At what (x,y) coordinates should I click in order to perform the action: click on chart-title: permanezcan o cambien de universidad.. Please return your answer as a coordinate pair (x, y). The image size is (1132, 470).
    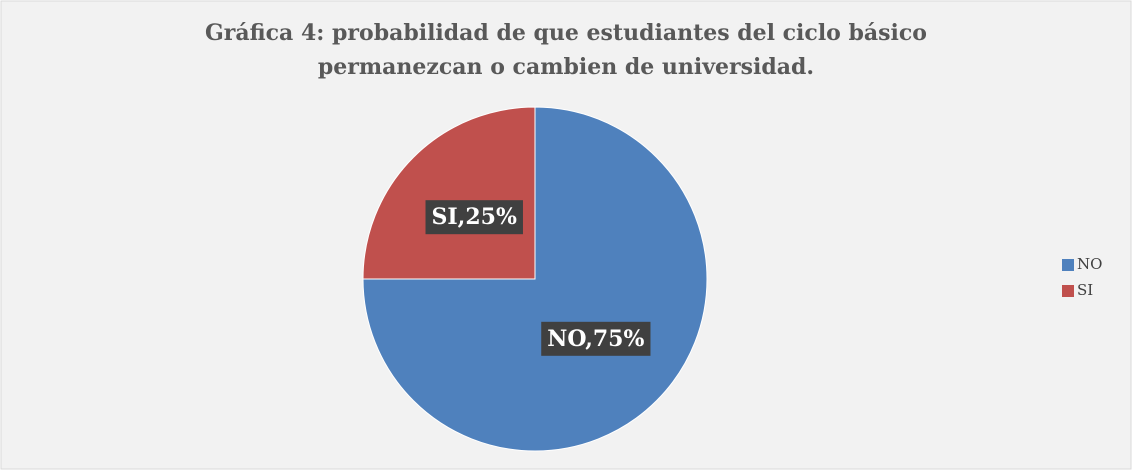
    Looking at the image, I should click on (566, 67).